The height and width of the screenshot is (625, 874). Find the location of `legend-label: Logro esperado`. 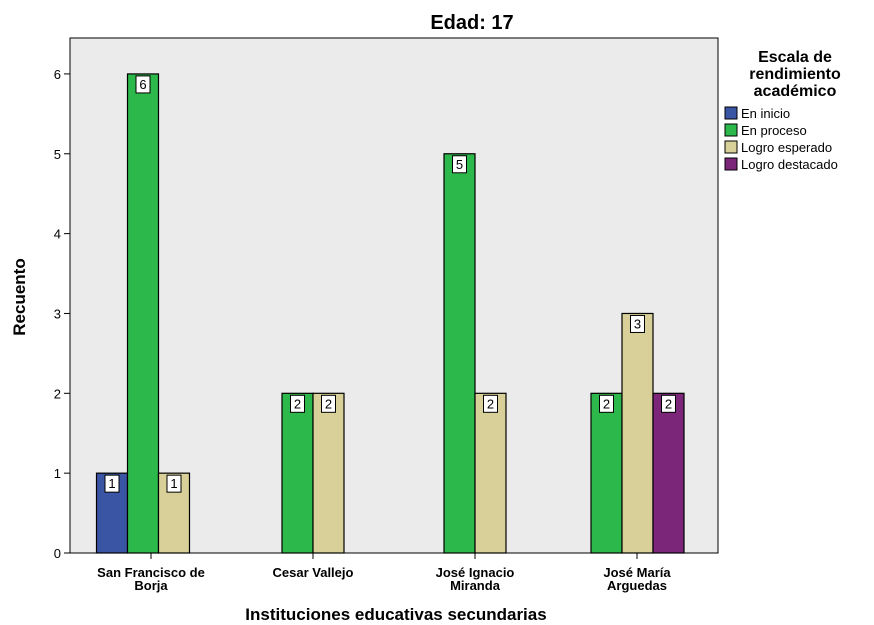

legend-label: Logro esperado is located at coordinates (786, 147).